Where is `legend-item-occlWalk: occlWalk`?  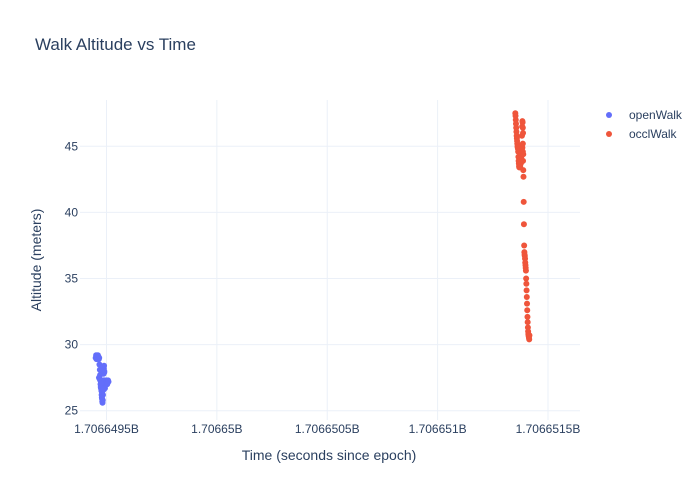 legend-item-occlWalk: occlWalk is located at coordinates (642, 134).